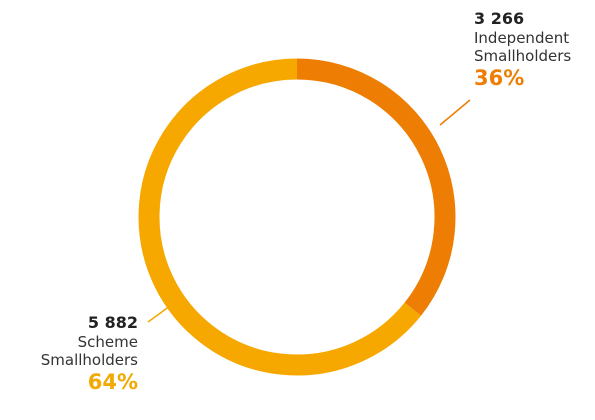 The image size is (595, 420). What do you see at coordinates (455, 112) in the screenshot?
I see `leader-line-independent` at bounding box center [455, 112].